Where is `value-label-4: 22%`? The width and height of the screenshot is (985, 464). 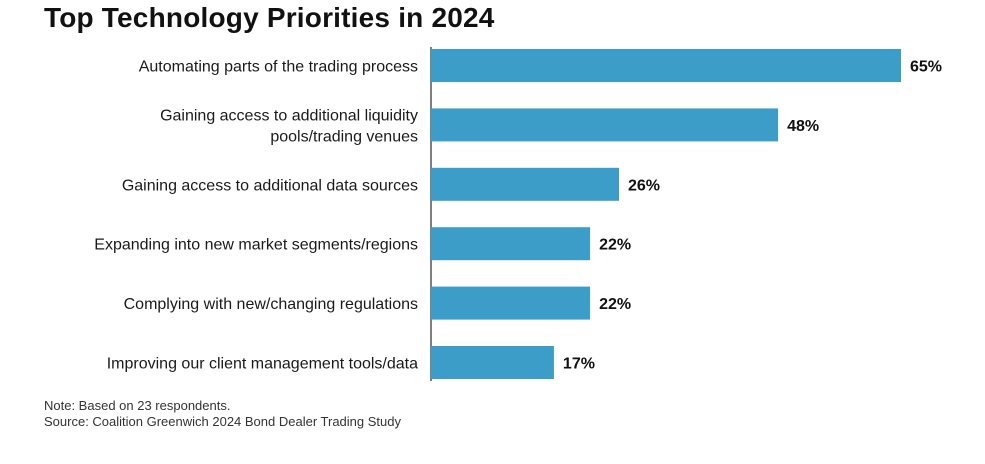
value-label-4: 22% is located at coordinates (615, 304).